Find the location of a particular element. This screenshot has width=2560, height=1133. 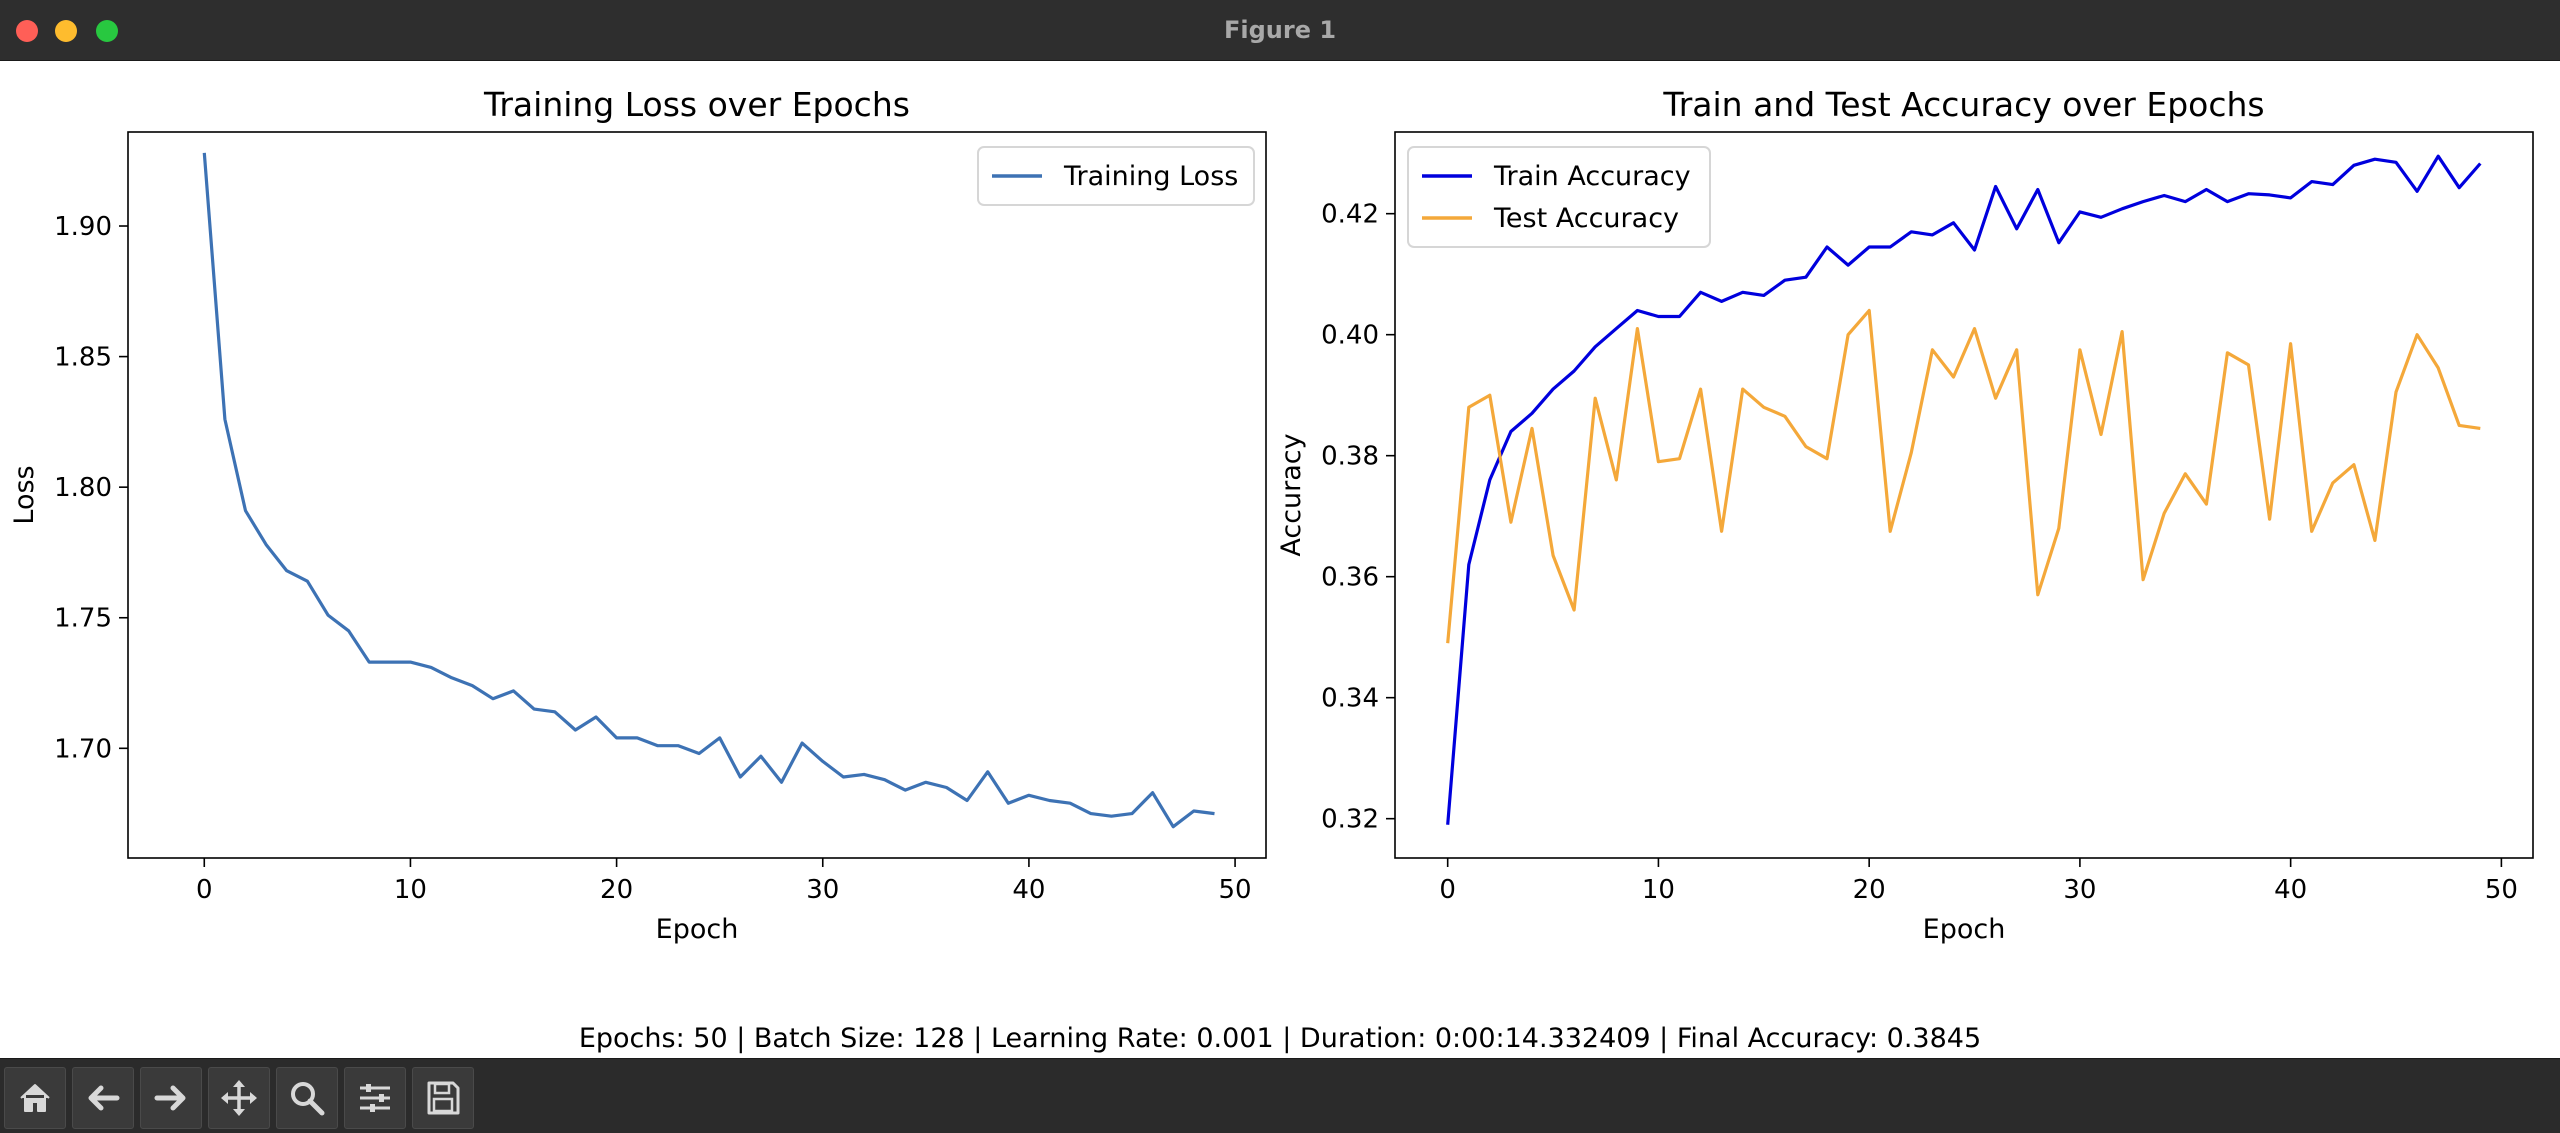

home-icon is located at coordinates (35, 1098).